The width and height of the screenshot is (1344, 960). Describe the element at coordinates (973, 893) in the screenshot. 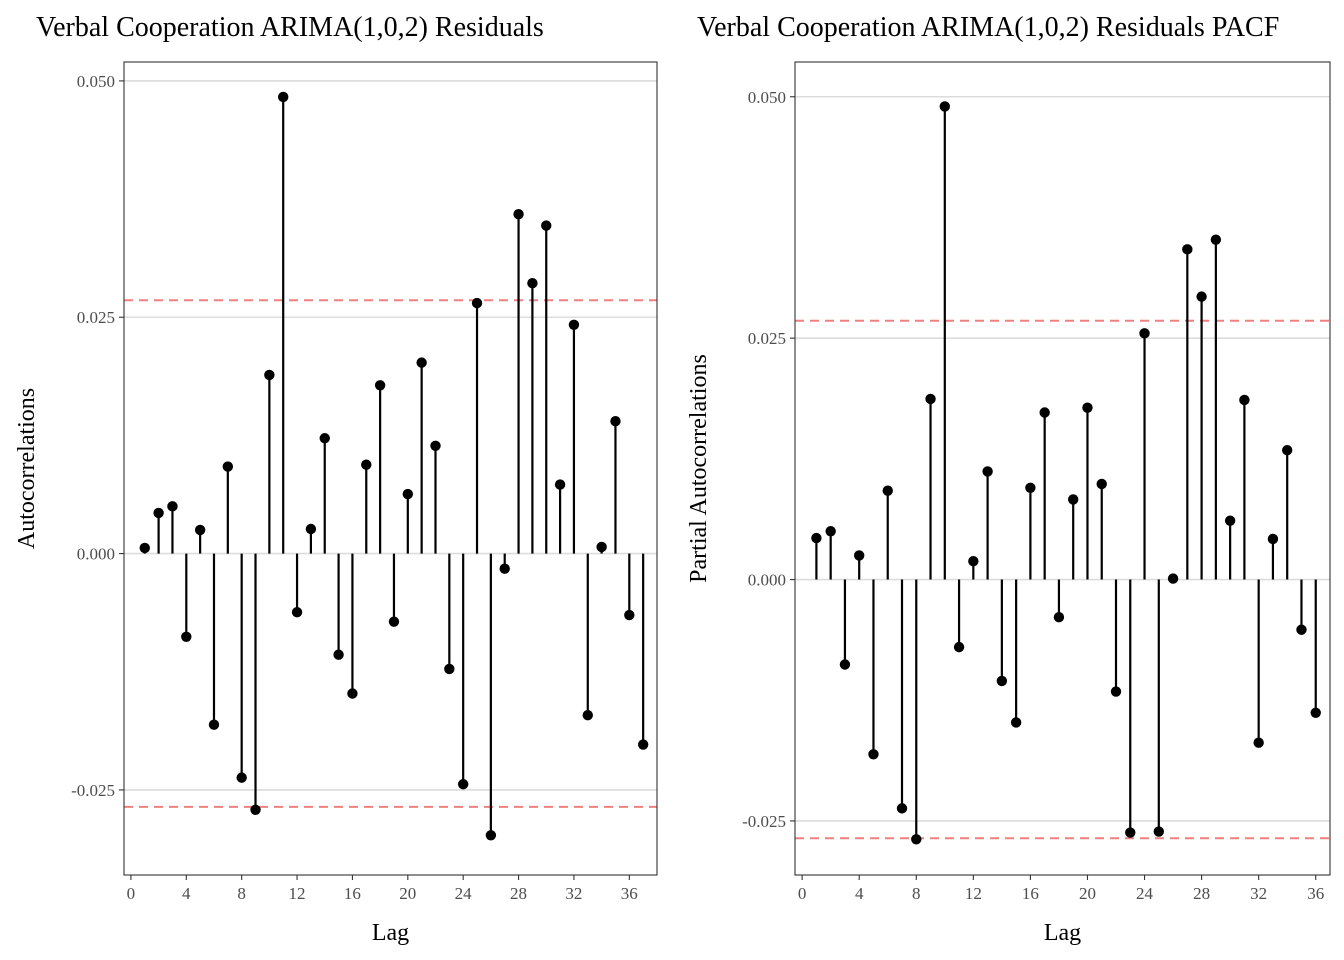

I see `x-tick-label: 12` at that location.